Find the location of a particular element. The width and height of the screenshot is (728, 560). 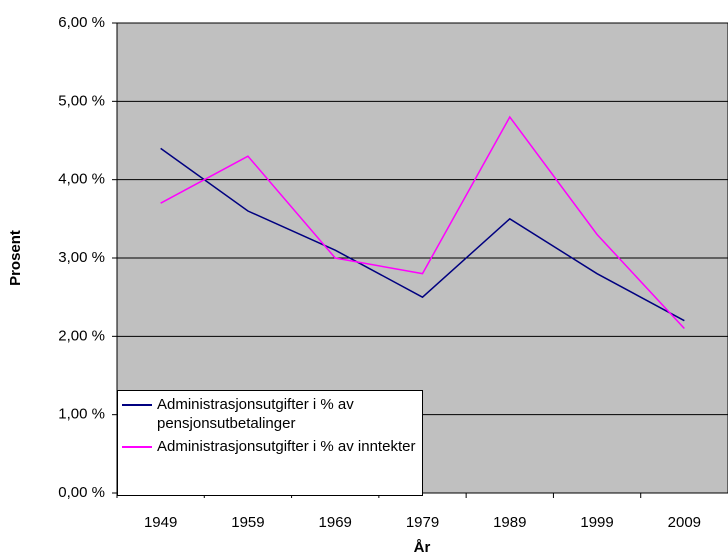

y-tick-label: 6,00 % is located at coordinates (81, 22).